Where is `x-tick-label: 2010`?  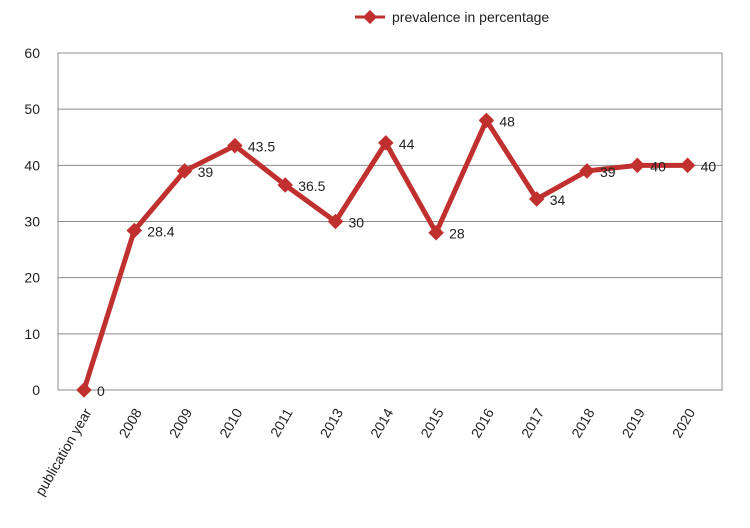
x-tick-label: 2010 is located at coordinates (231, 422).